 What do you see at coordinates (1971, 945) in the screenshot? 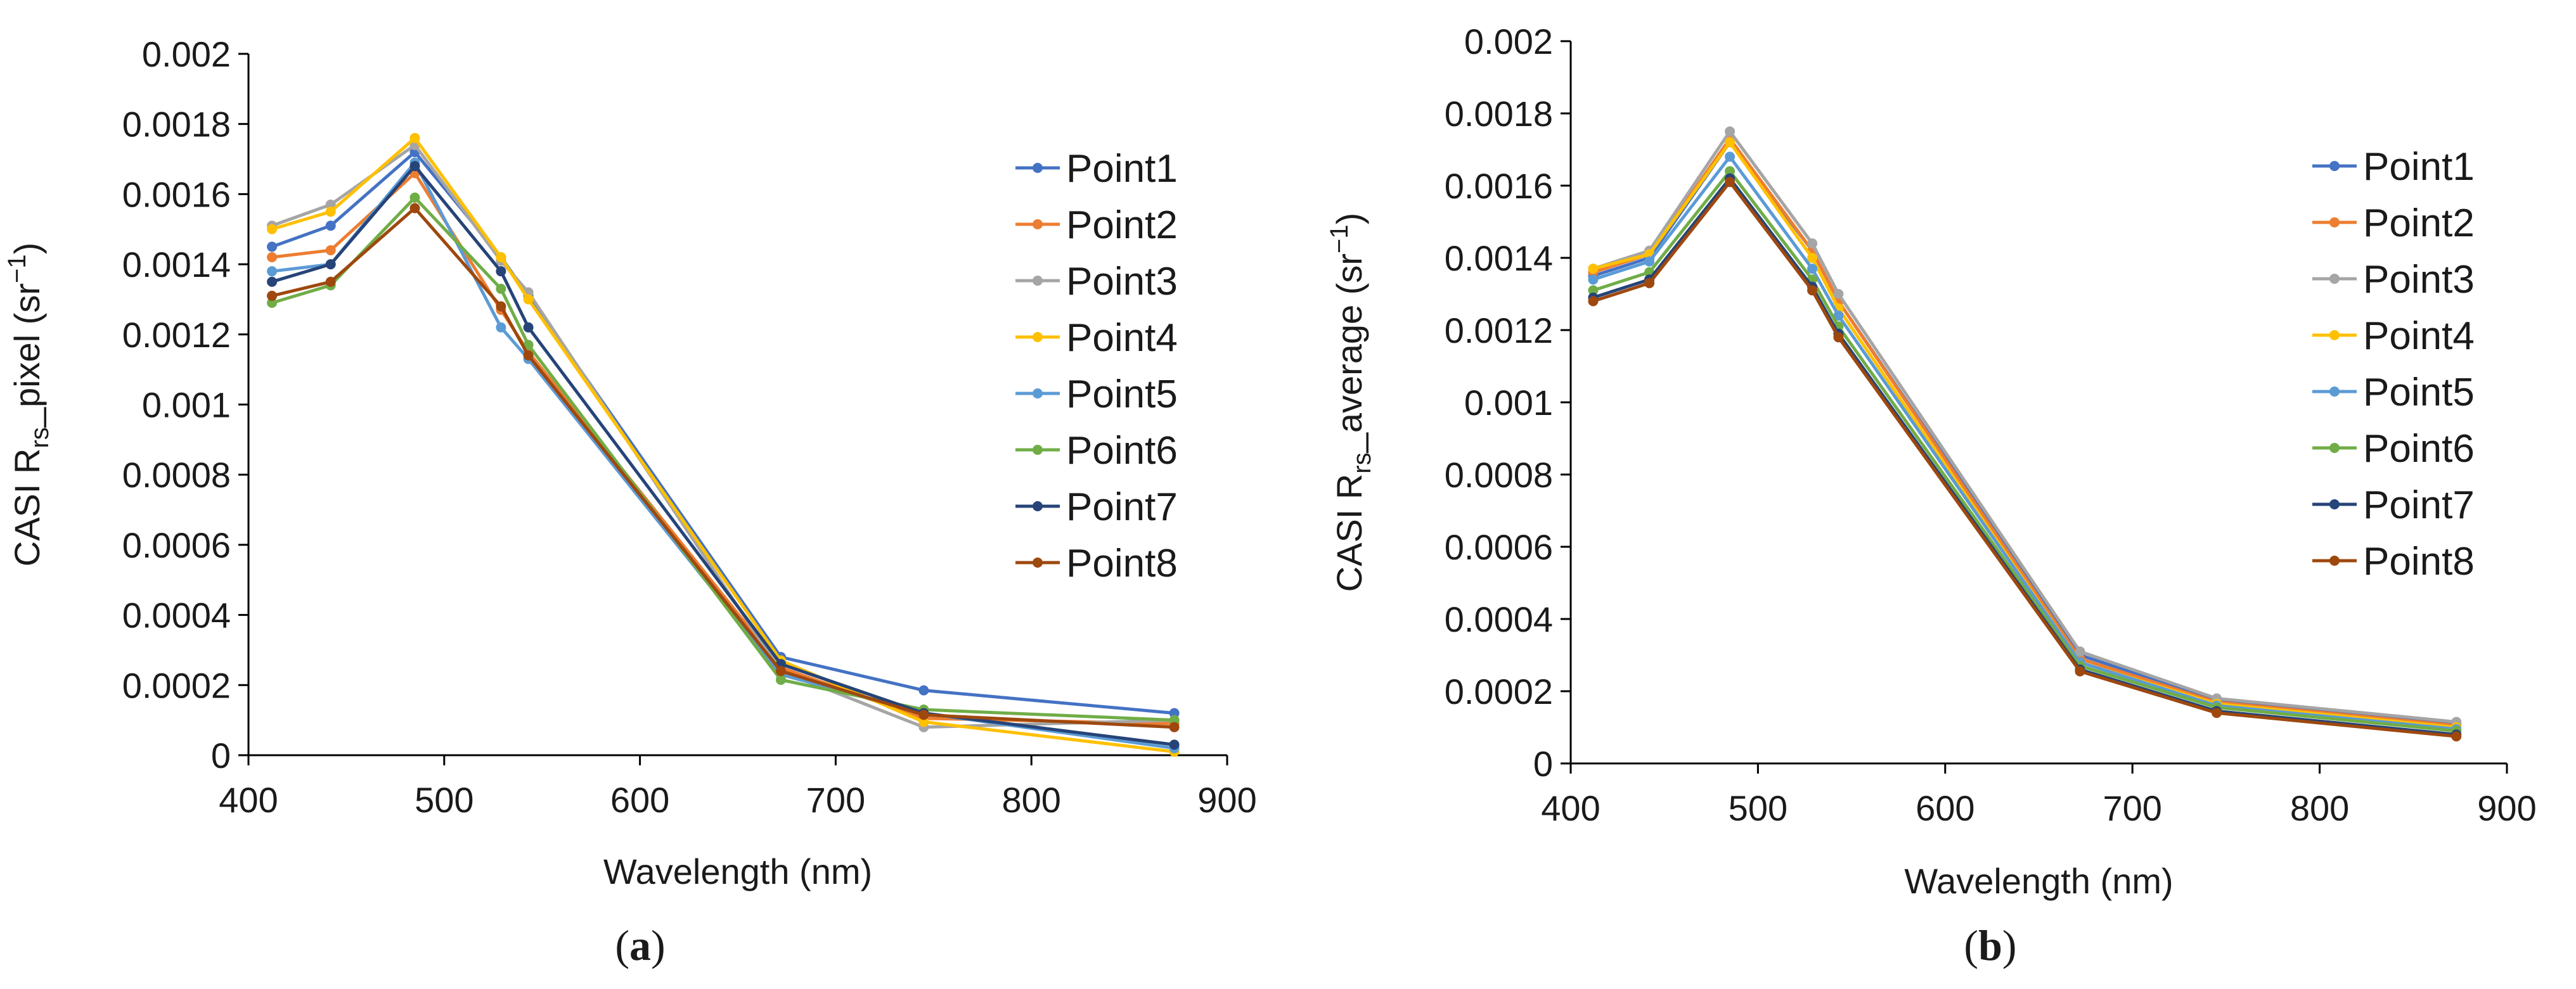
I see `caption-open-paren: (` at bounding box center [1971, 945].